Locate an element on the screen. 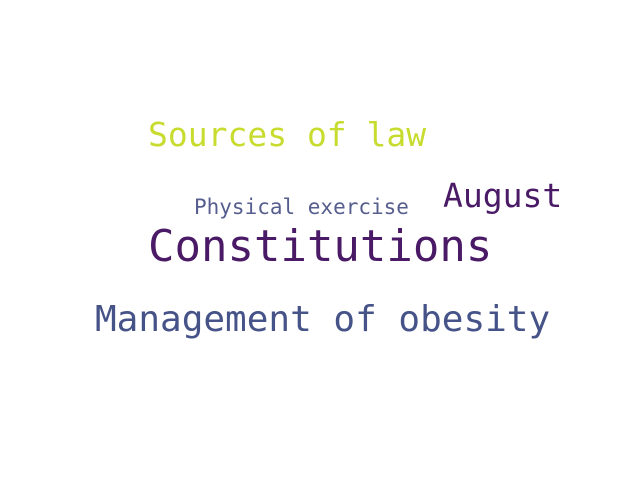 Image resolution: width=640 pixels, height=480 pixels. word-physical-exercise: Physical exercise is located at coordinates (301, 207).